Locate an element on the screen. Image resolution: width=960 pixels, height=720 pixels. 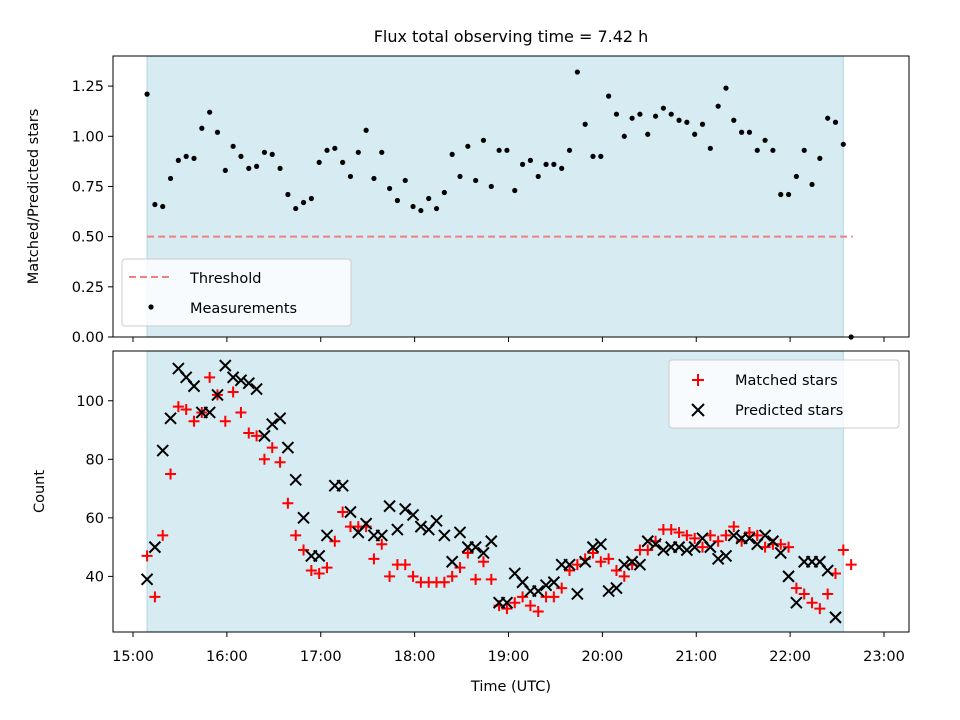
x-tick-label: 22:00 is located at coordinates (790, 657).